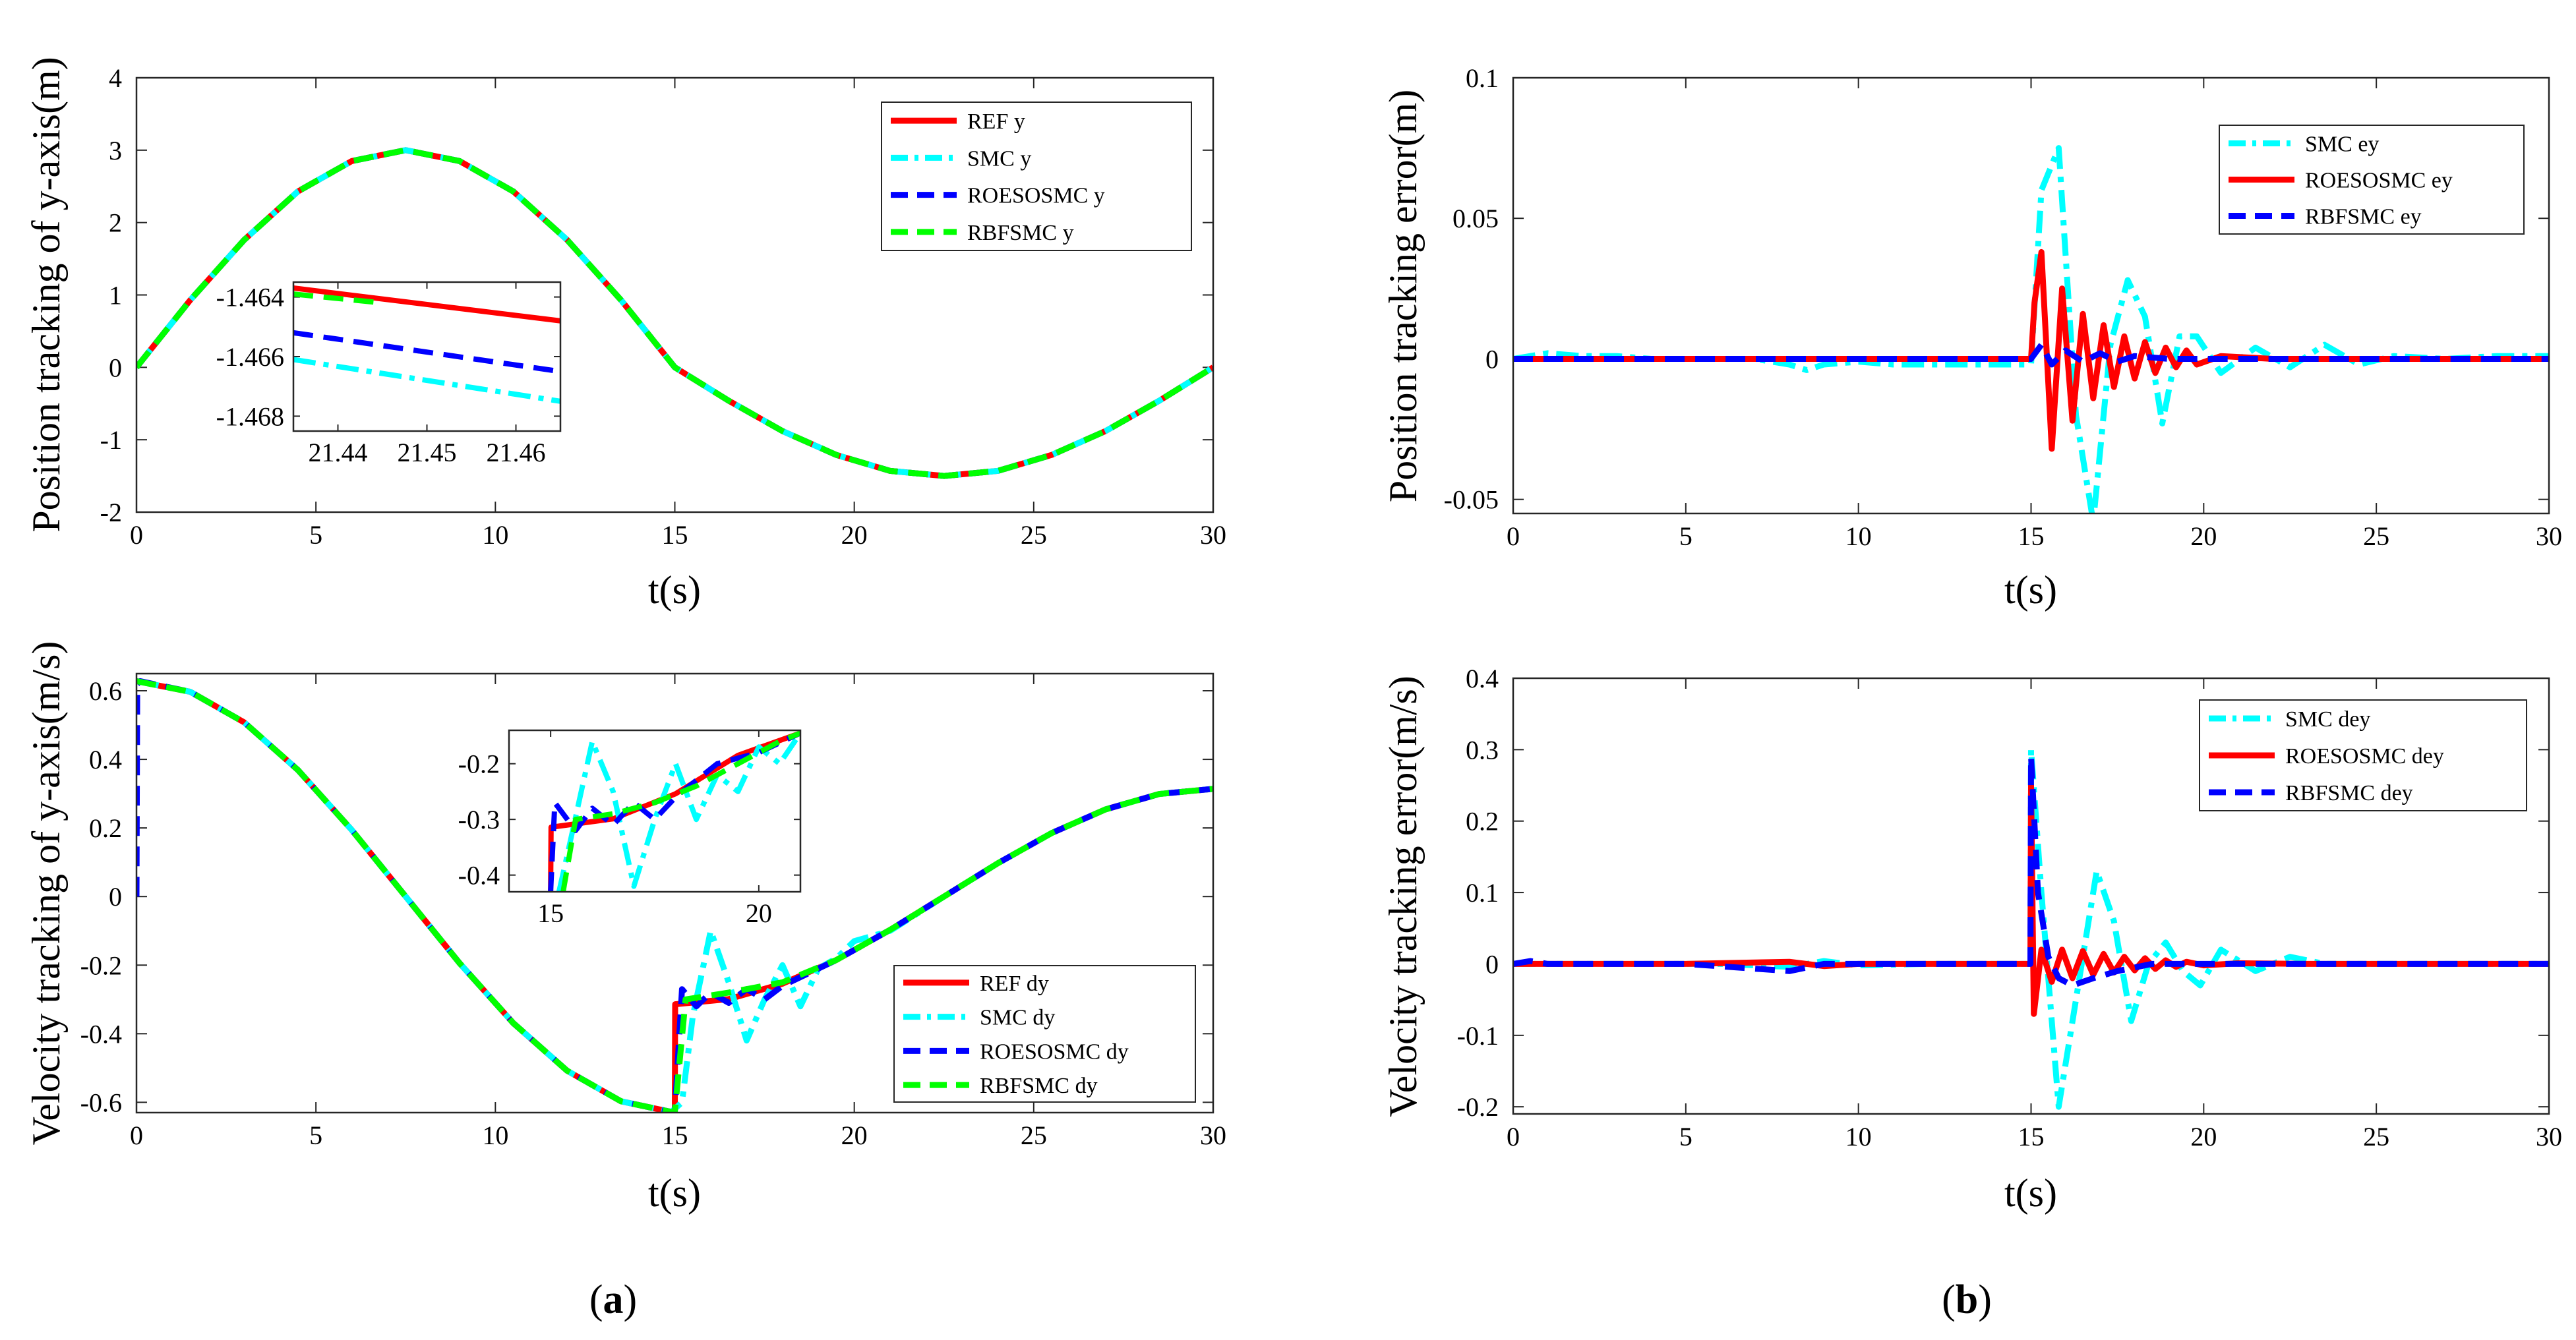 The width and height of the screenshot is (2576, 1340). I want to click on panel-b-label: b, so click(1967, 1300).